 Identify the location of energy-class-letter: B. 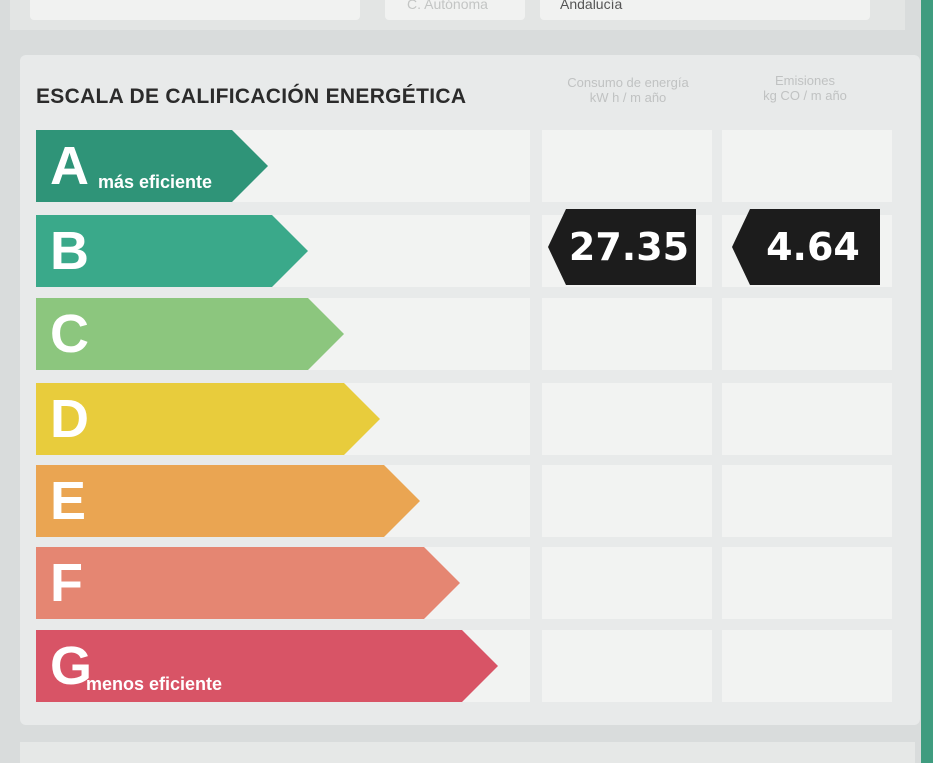
(69, 251).